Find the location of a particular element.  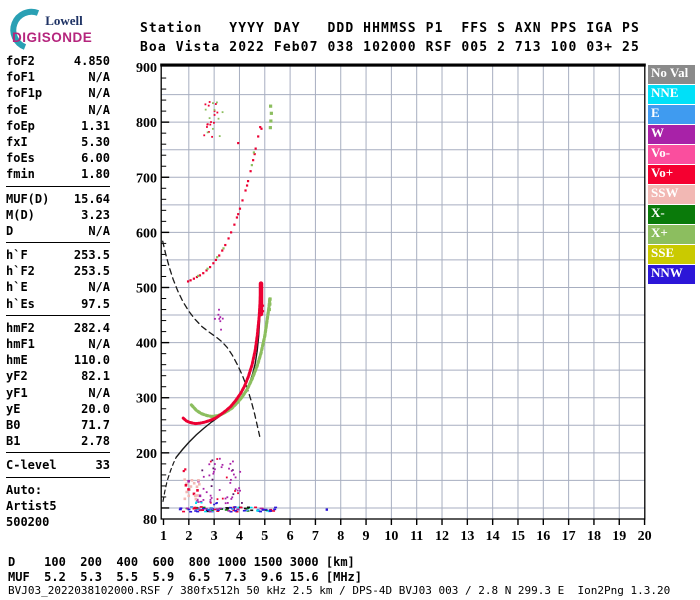

param-label: Auto: is located at coordinates (24, 489).